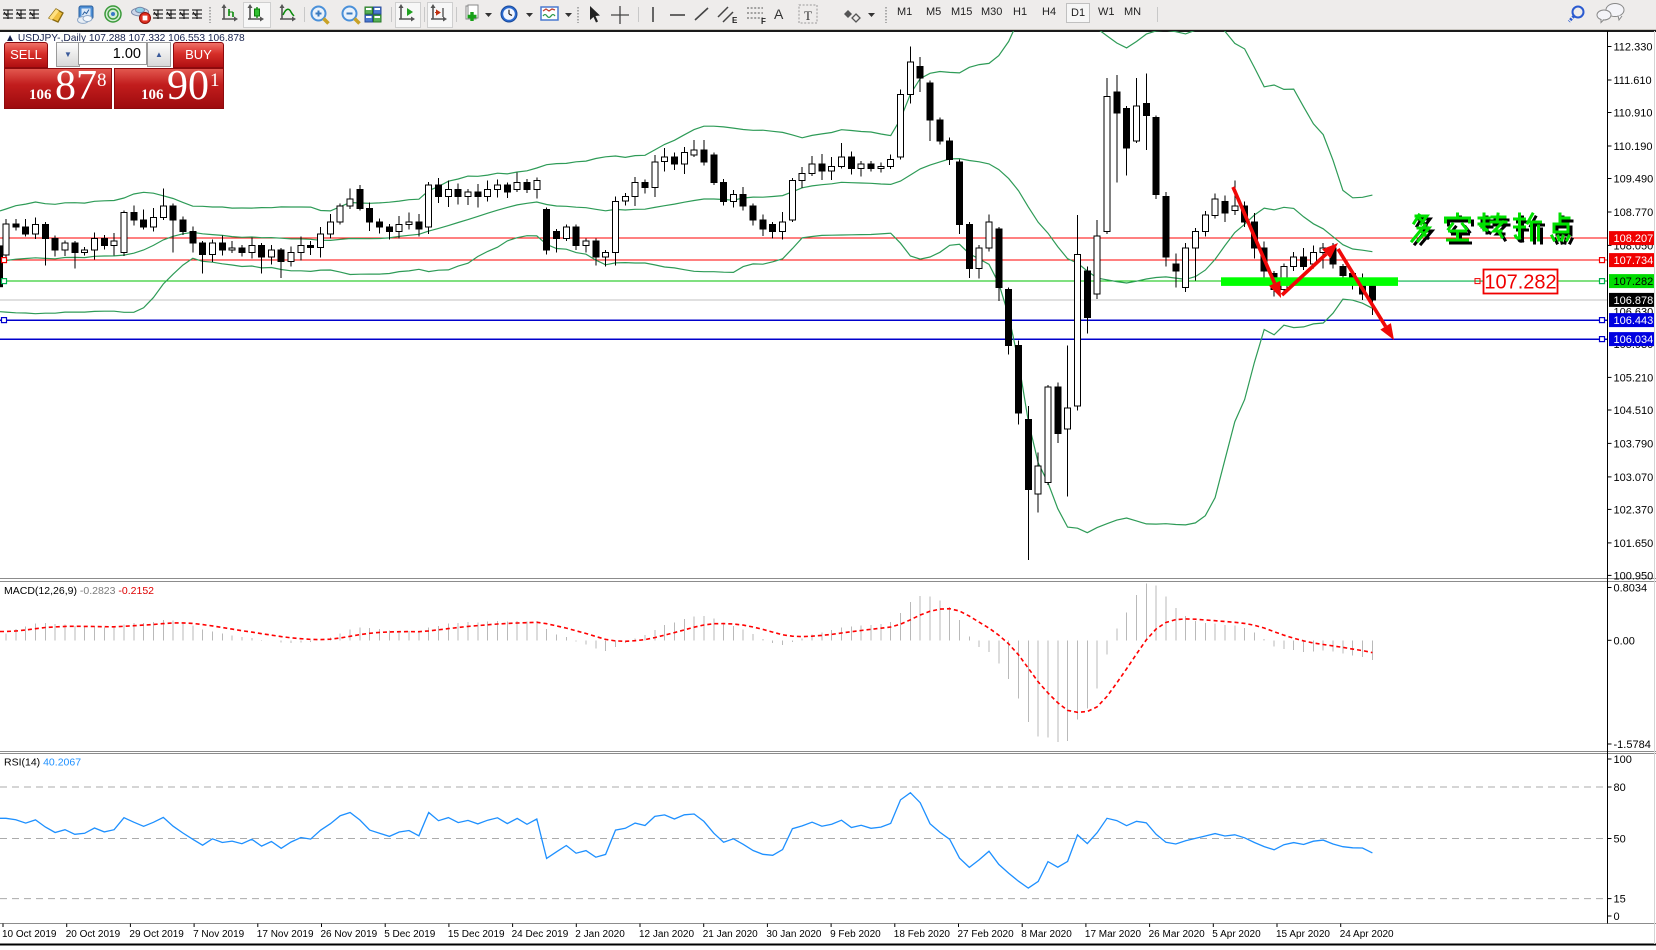 The height and width of the screenshot is (950, 1656). What do you see at coordinates (1634, 180) in the screenshot?
I see `svg-text: 109.490` at bounding box center [1634, 180].